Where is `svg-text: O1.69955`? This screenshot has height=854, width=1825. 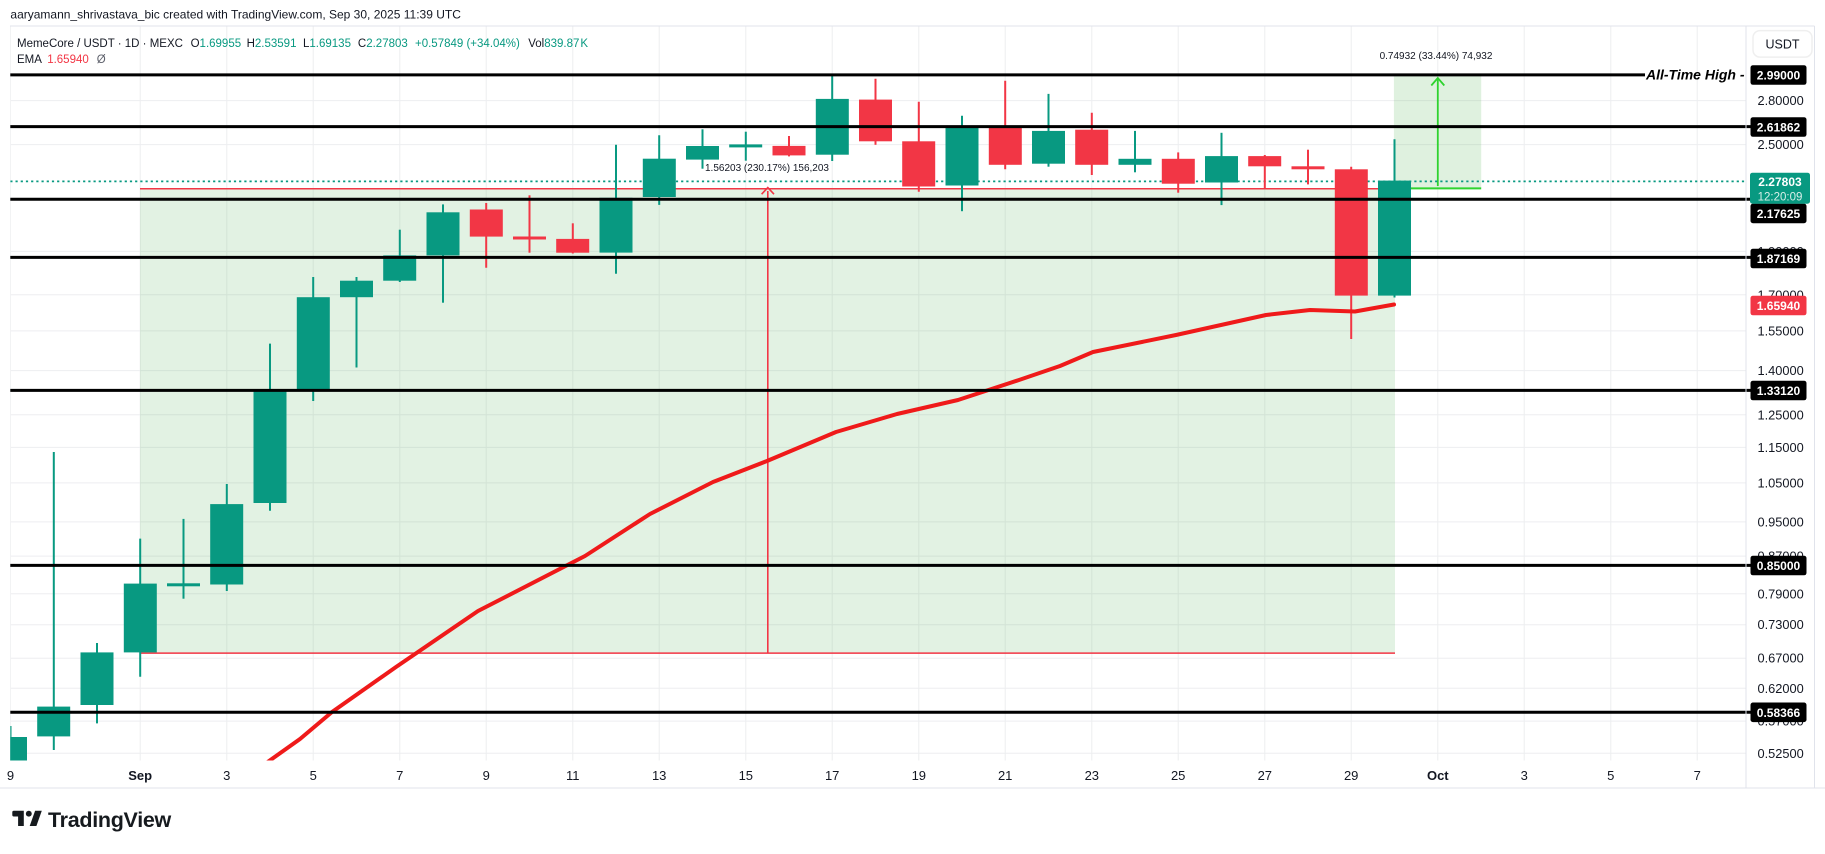 svg-text: O1.69955 is located at coordinates (216, 44).